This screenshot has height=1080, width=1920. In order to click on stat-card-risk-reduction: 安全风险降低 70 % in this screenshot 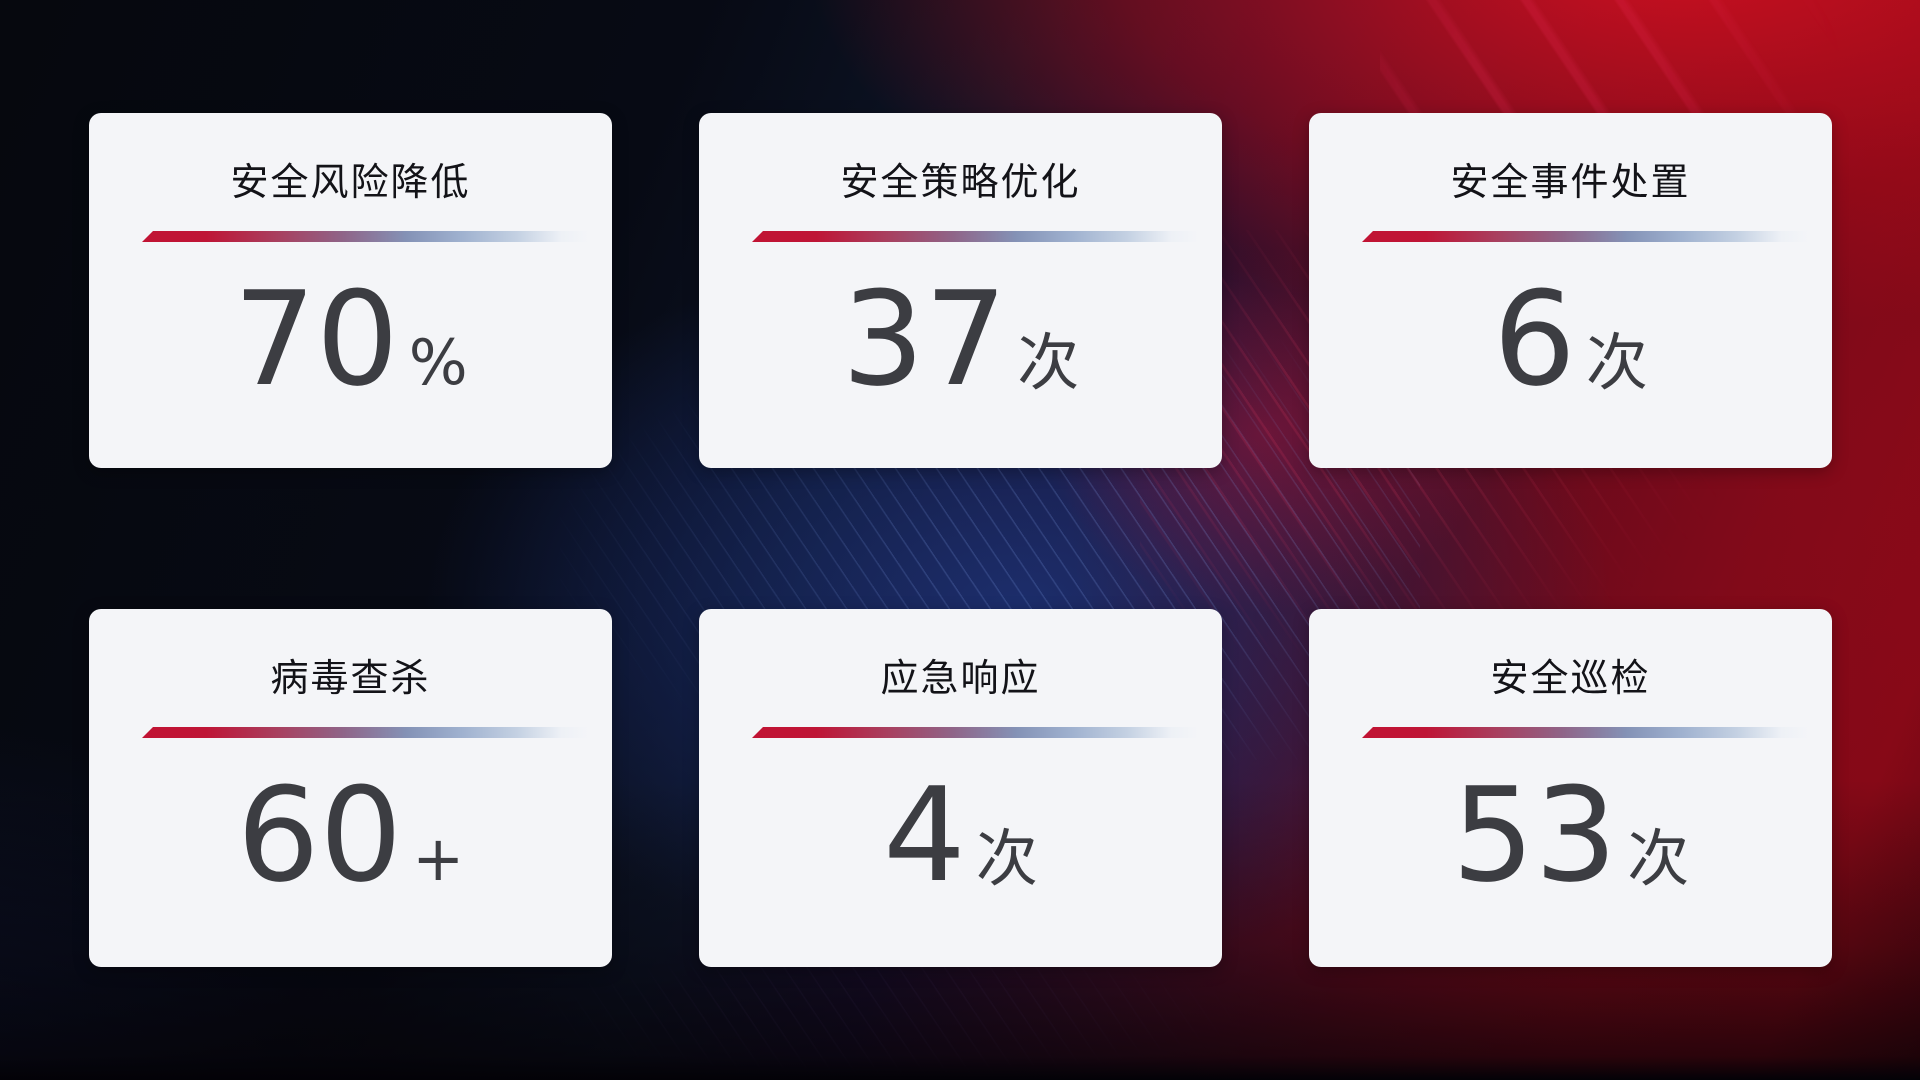, I will do `click(350, 290)`.